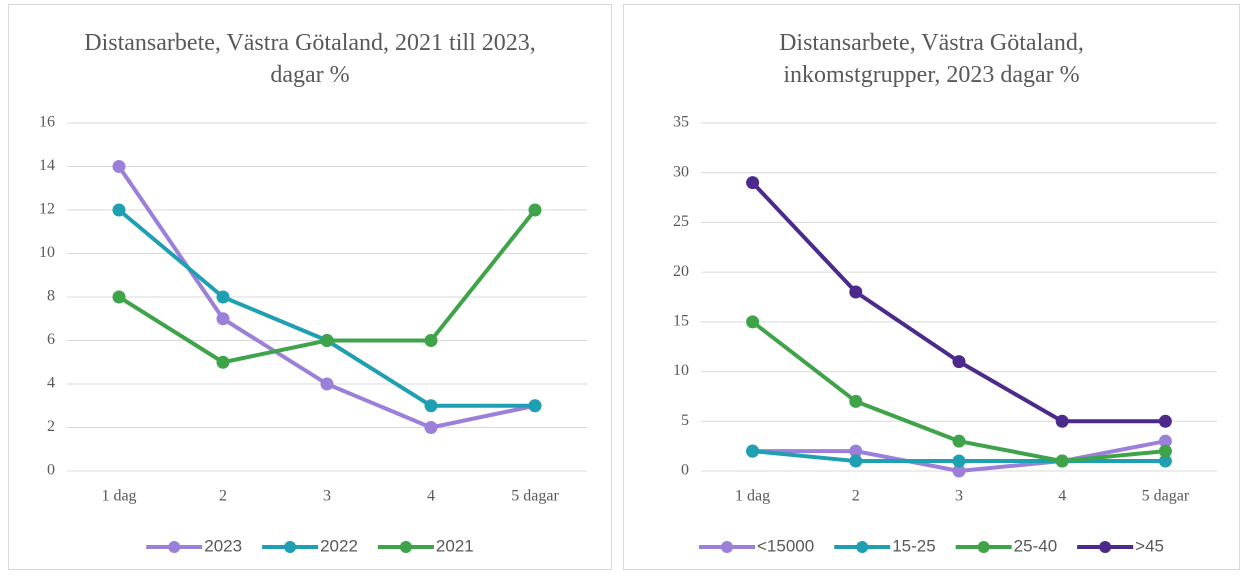 Image resolution: width=1246 pixels, height=575 pixels. Describe the element at coordinates (339, 545) in the screenshot. I see `legend-label: 2022` at that location.